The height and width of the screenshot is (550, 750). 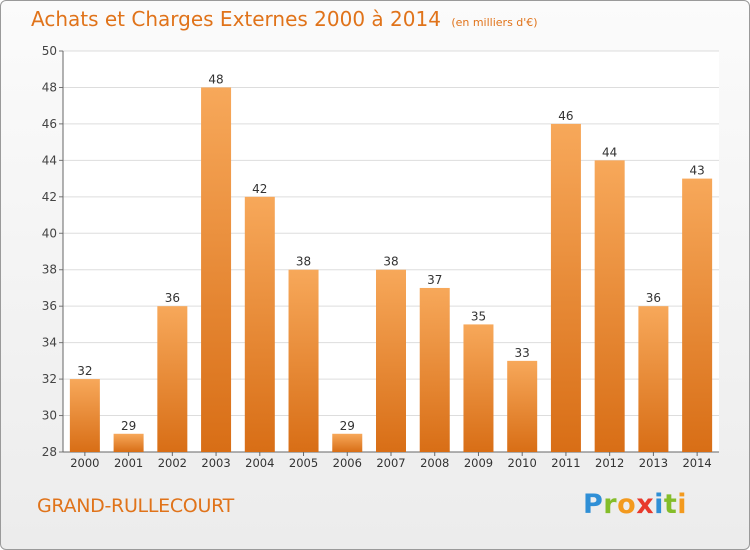 What do you see at coordinates (478, 463) in the screenshot?
I see `x-tick-label: 2009` at bounding box center [478, 463].